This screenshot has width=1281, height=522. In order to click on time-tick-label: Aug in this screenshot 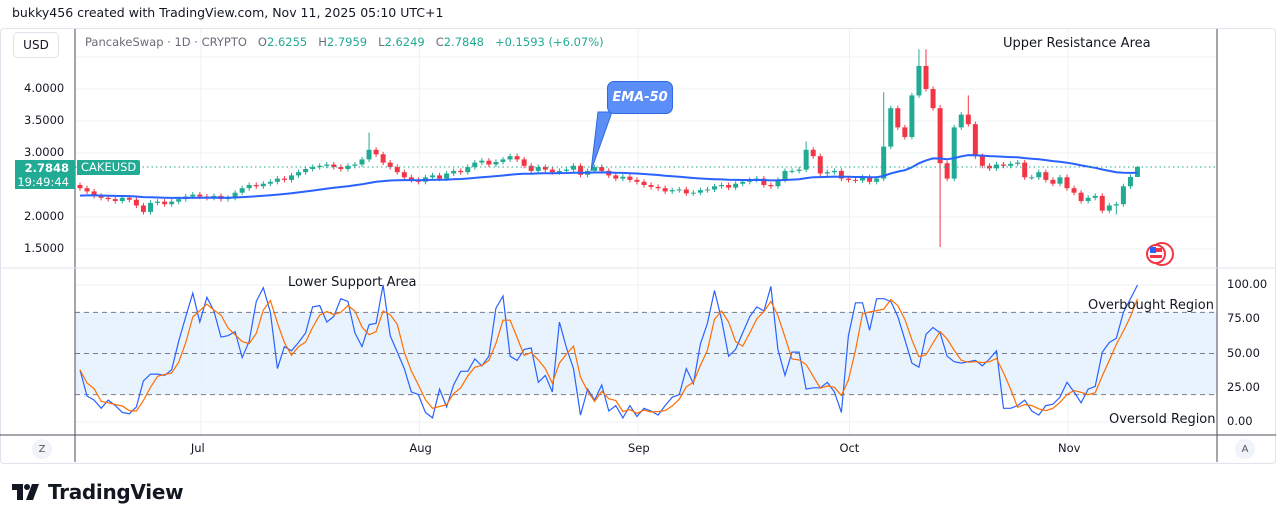, I will do `click(420, 448)`.